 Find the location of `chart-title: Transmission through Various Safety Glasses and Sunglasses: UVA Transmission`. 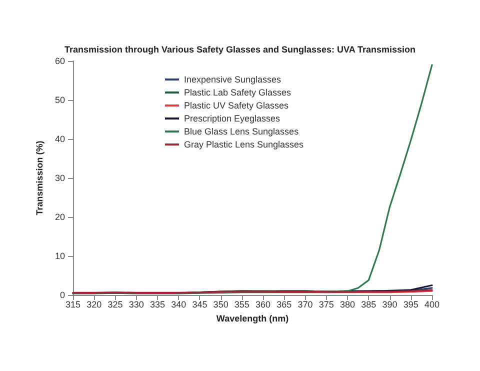

chart-title: Transmission through Various Safety Glasses and Sunglasses: UVA Transmission is located at coordinates (240, 49).